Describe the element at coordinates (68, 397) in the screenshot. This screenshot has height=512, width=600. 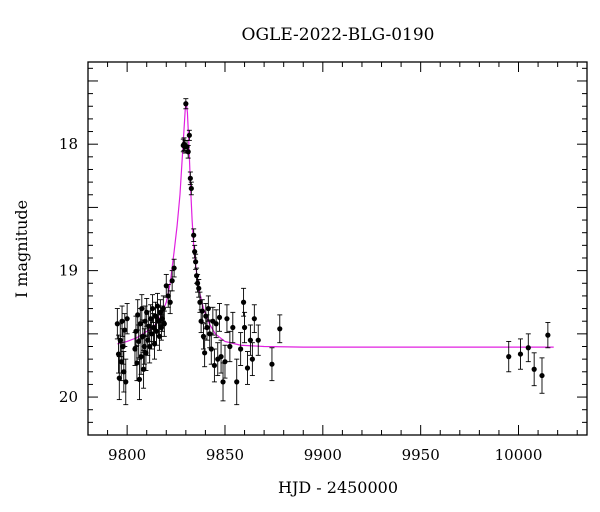
I see `y-tick-label: 20` at that location.